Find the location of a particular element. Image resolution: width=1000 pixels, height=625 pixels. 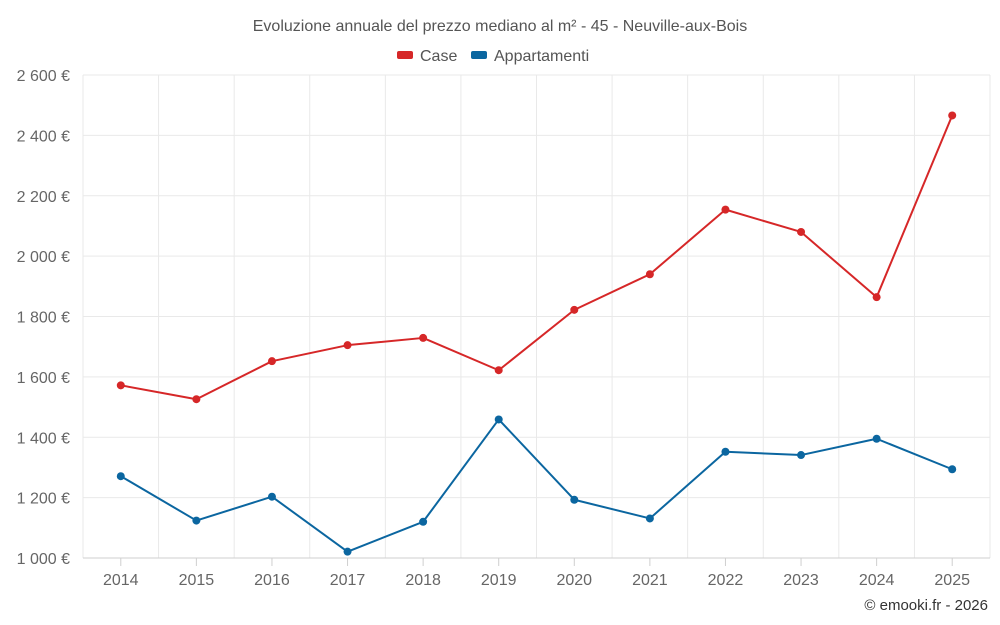

y-tick-label: 1 000 € is located at coordinates (43, 559).